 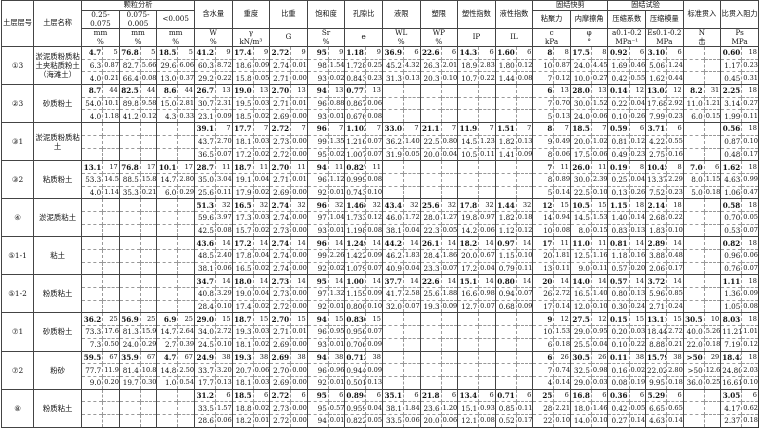 What do you see at coordinates (204, 281) in the screenshot?
I see `cell-value: 34.7` at bounding box center [204, 281].